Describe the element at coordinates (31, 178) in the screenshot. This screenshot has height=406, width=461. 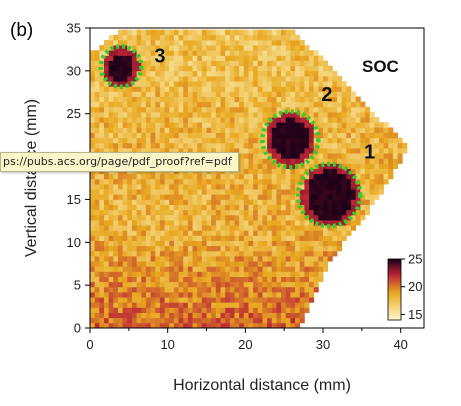
I see `y-axis-label: Vertical distance (mm)` at that location.